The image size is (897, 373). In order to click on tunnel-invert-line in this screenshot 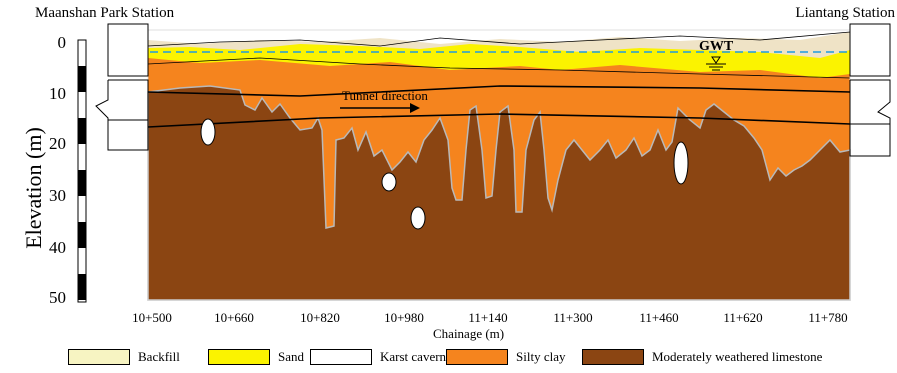, I will do `click(499, 120)`.